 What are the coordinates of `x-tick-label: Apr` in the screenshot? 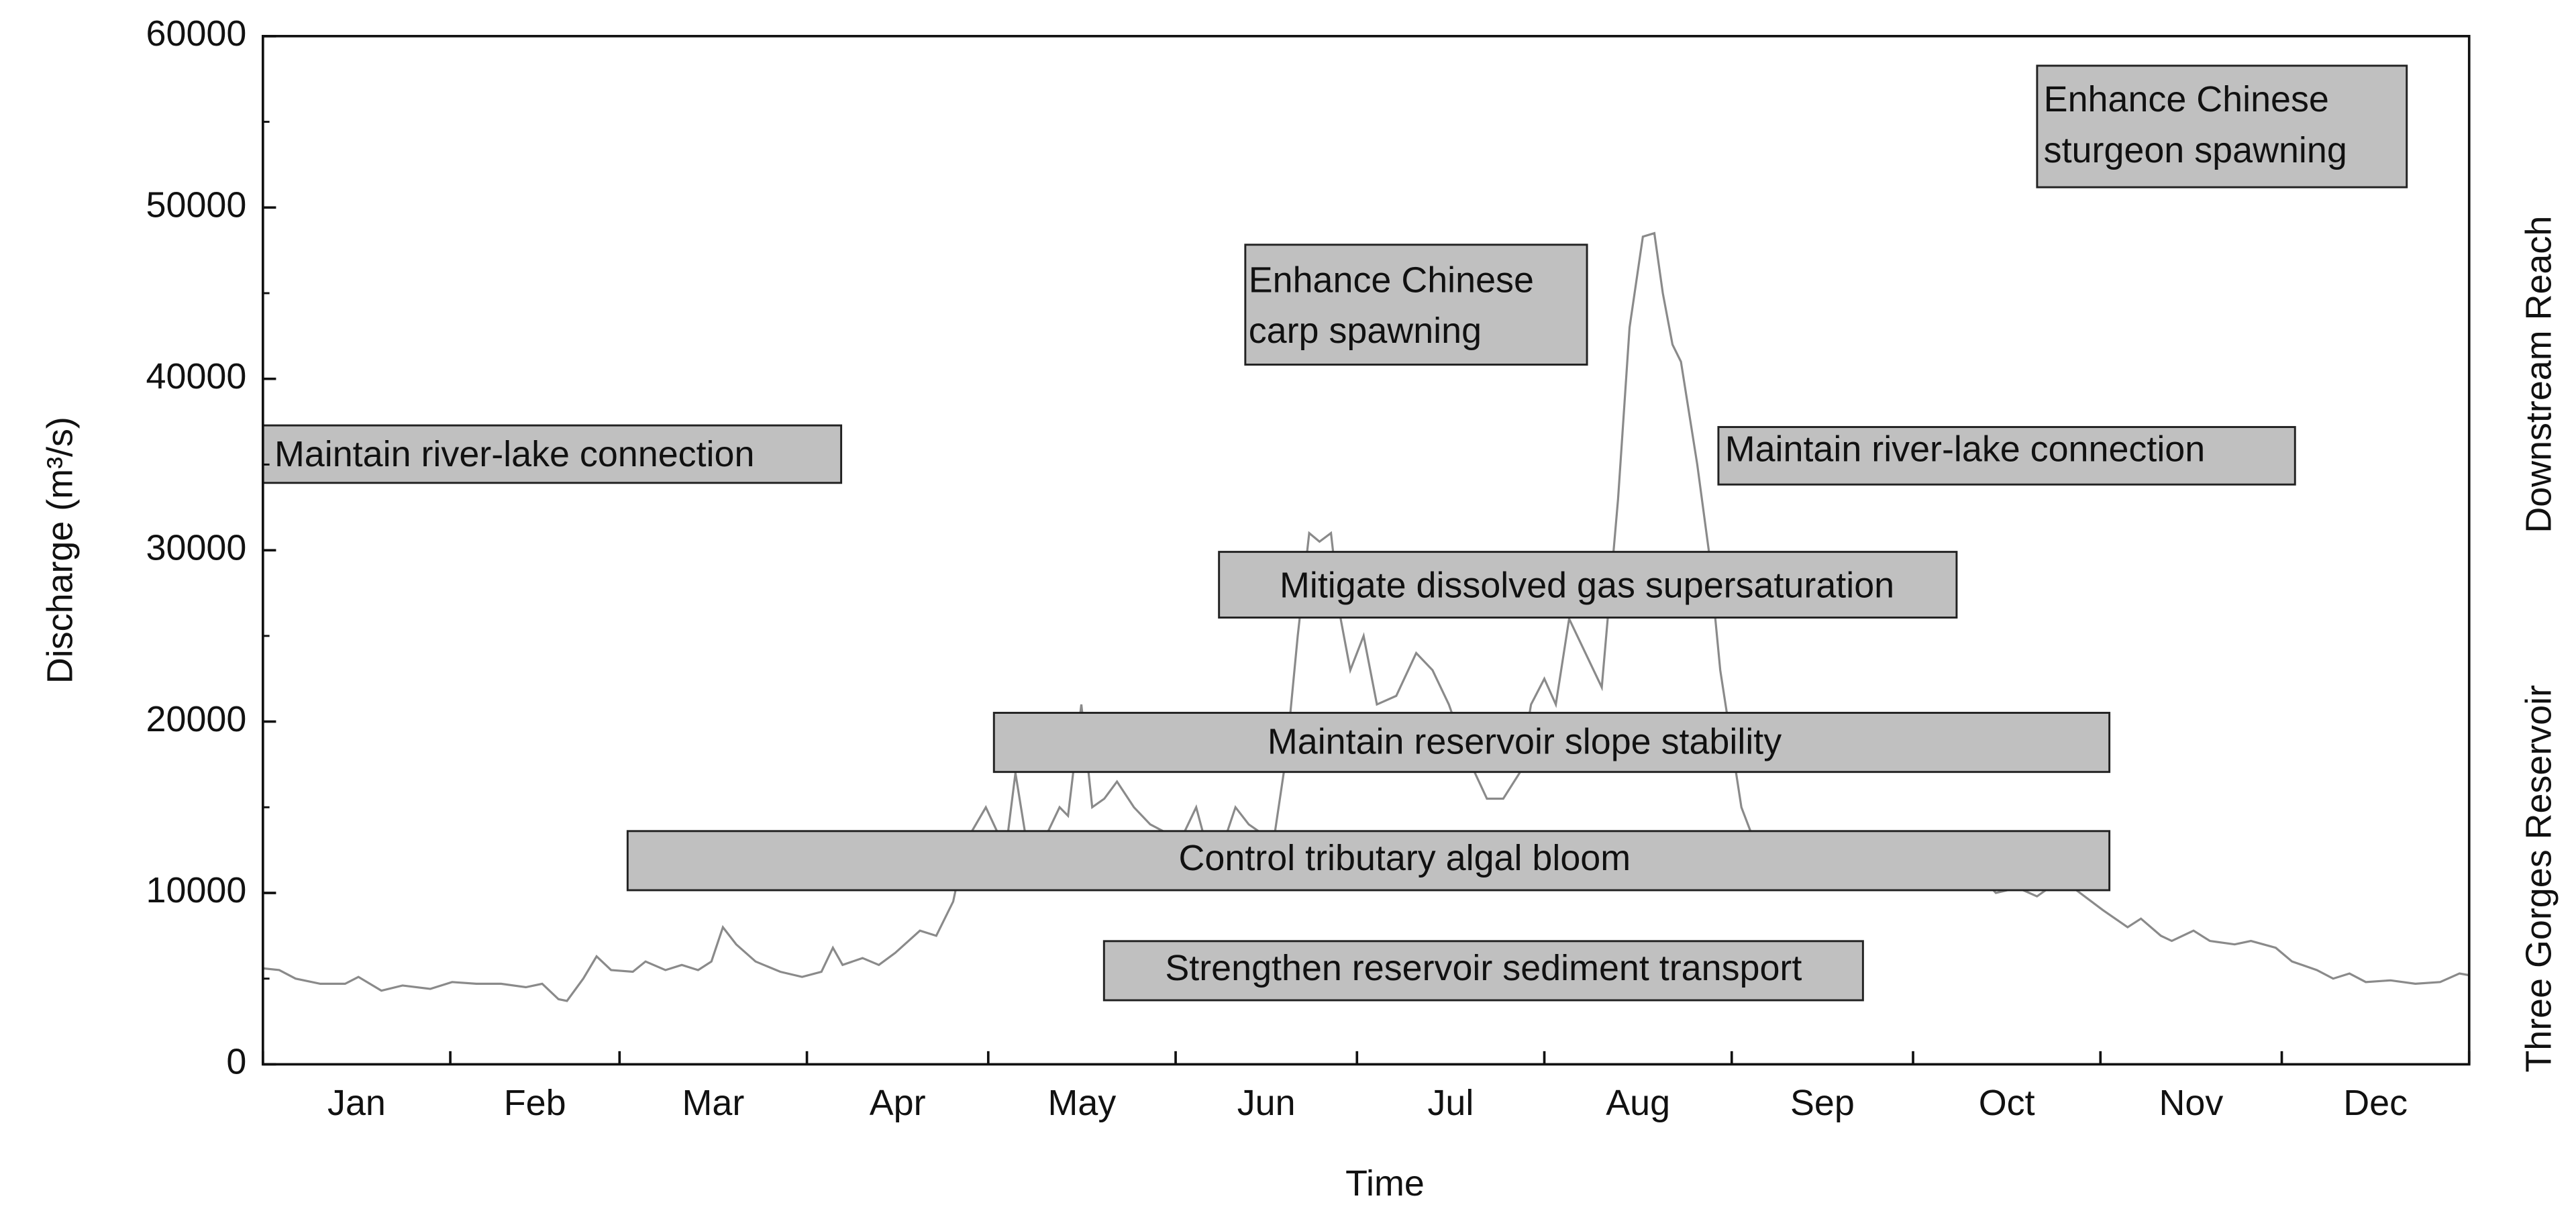 It's located at (898, 1103).